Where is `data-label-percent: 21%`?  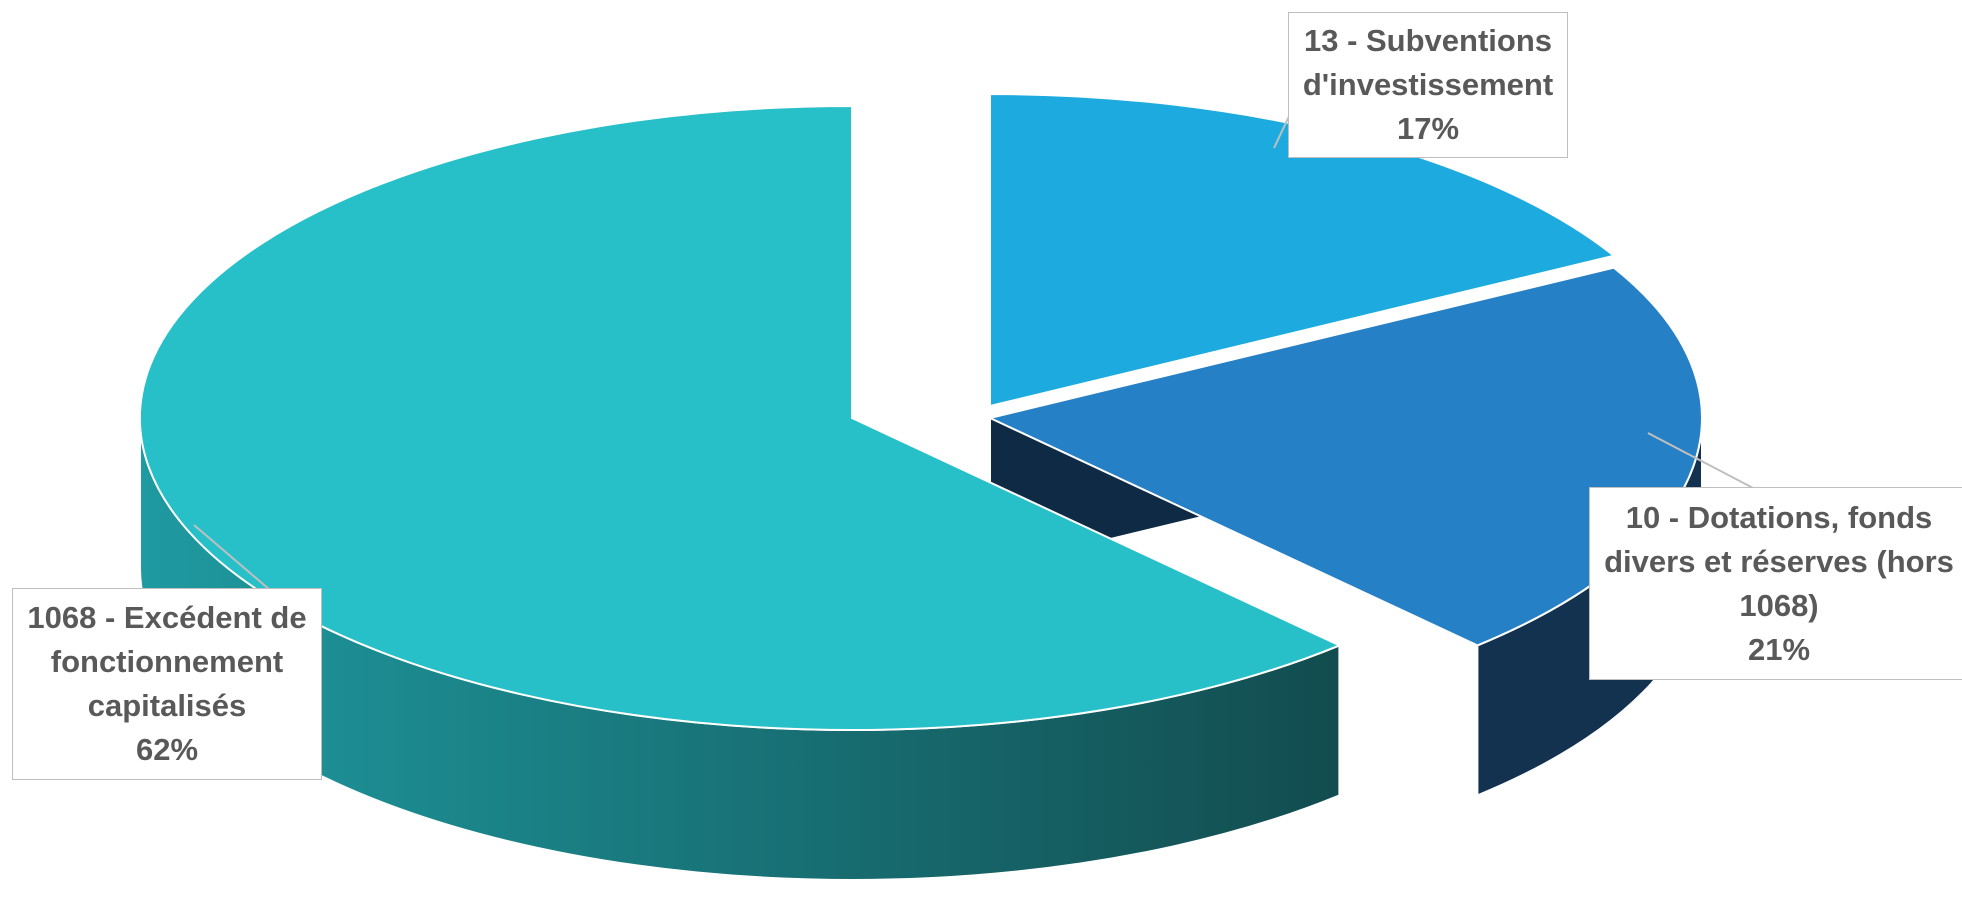
data-label-percent: 21% is located at coordinates (1779, 649).